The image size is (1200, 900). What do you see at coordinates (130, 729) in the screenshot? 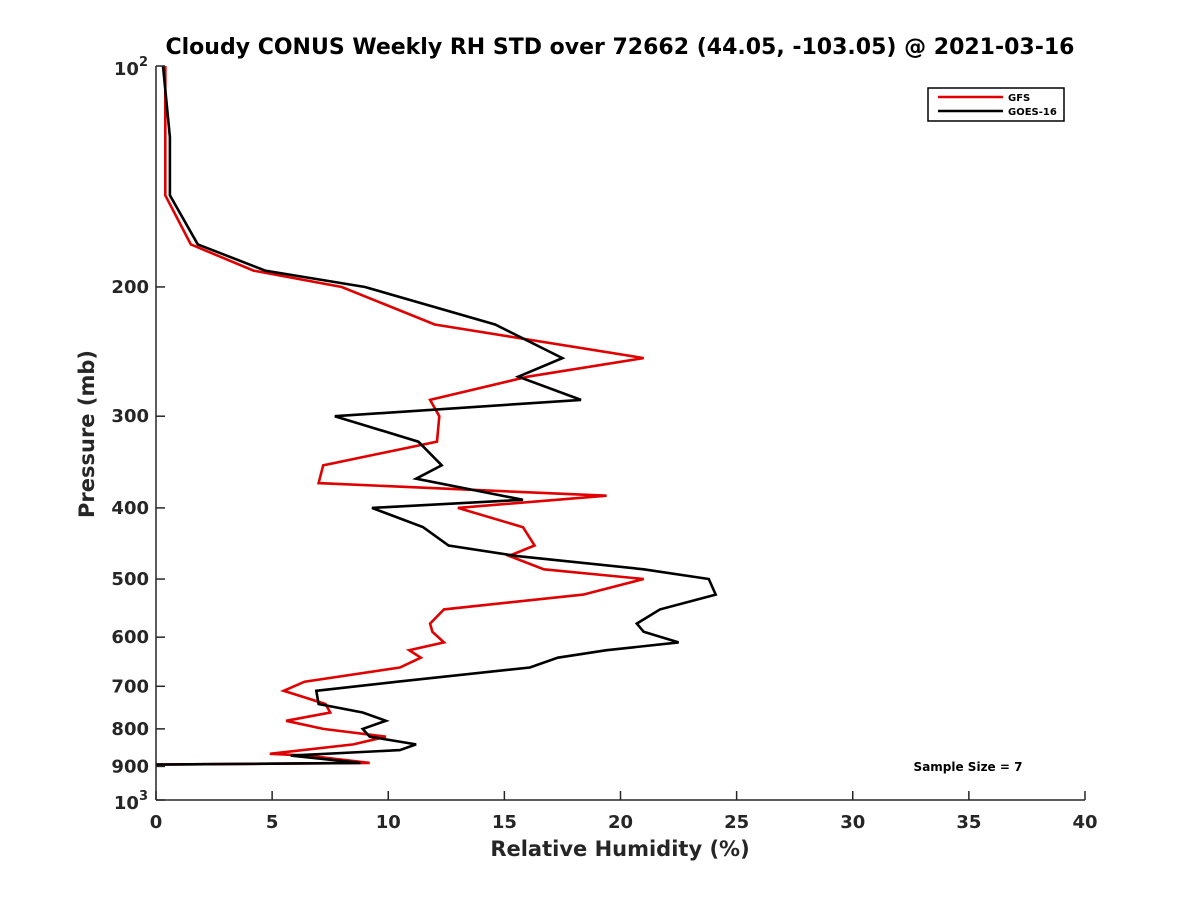
I see `y-tick-label: 800` at bounding box center [130, 729].